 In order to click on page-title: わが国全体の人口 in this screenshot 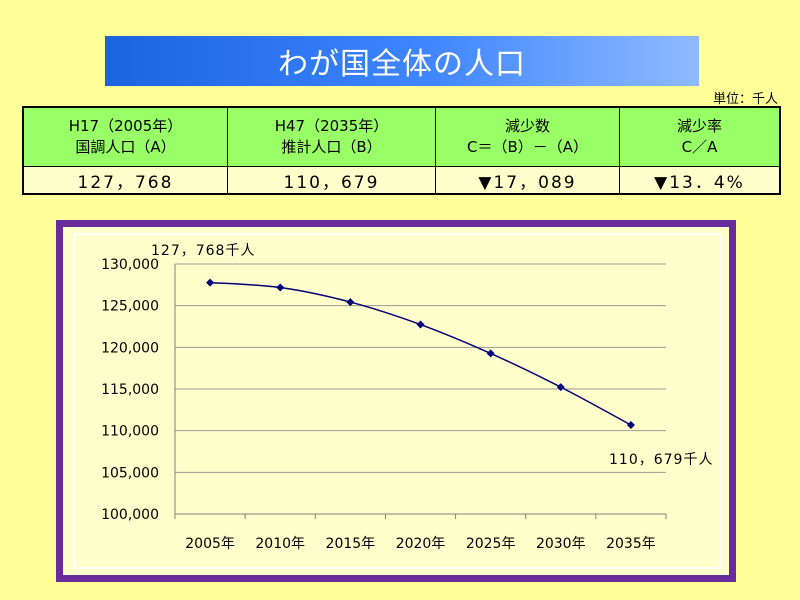, I will do `click(402, 64)`.